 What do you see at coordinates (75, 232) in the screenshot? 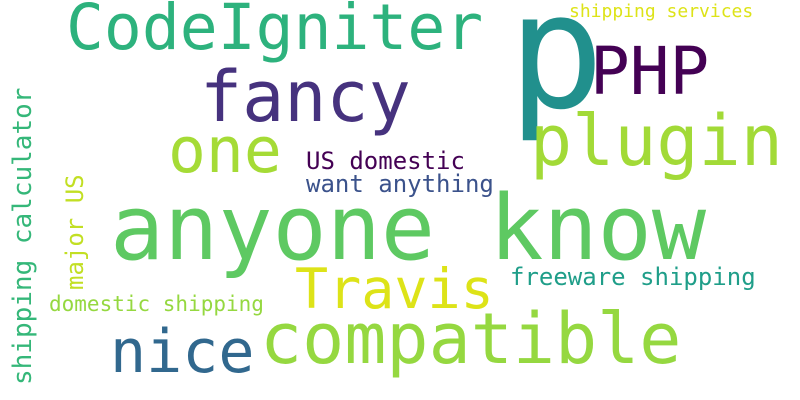
I see `word-major-us: major US` at bounding box center [75, 232].